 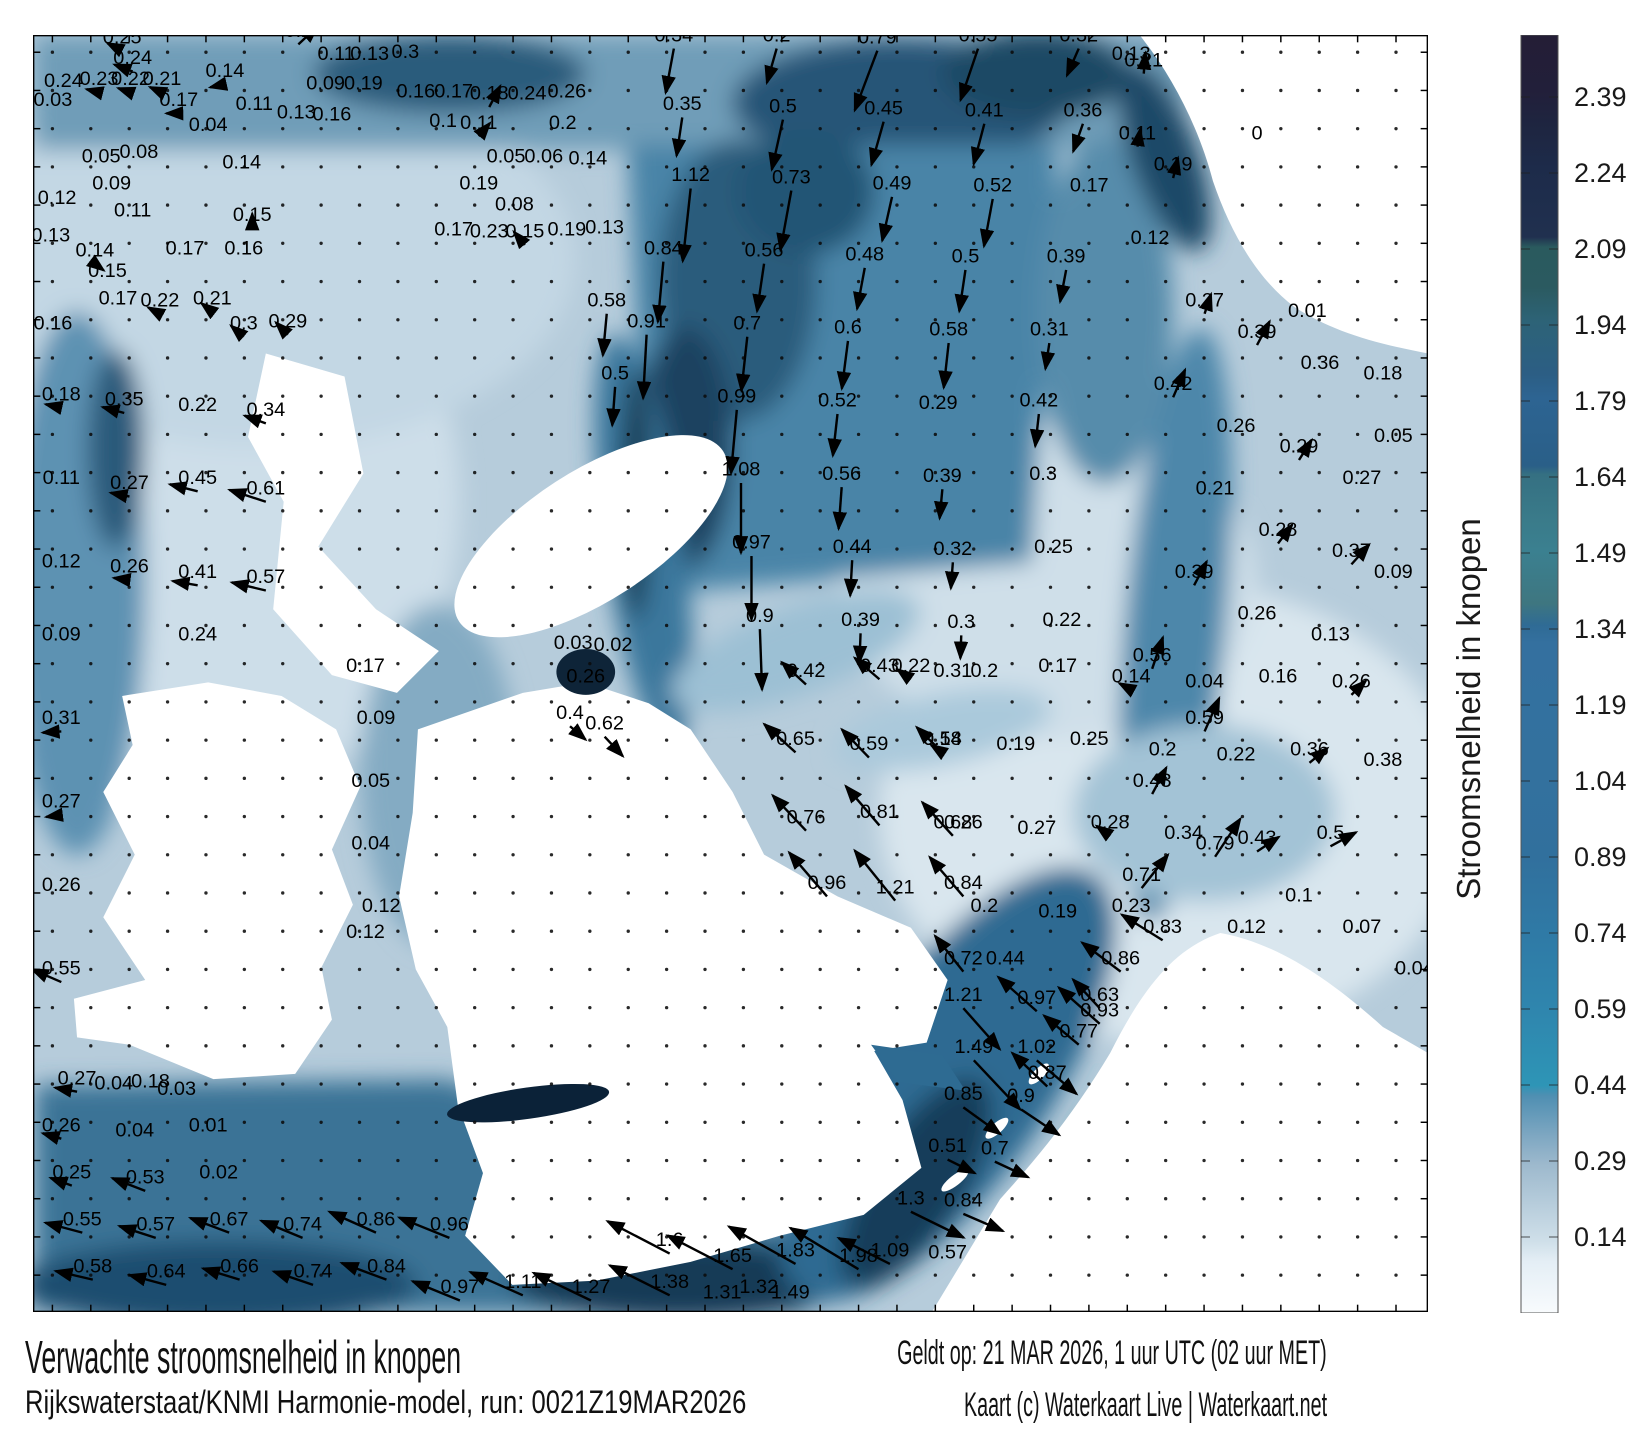 What do you see at coordinates (82, 1219) in the screenshot?
I see `svg-text: 0.55` at bounding box center [82, 1219].